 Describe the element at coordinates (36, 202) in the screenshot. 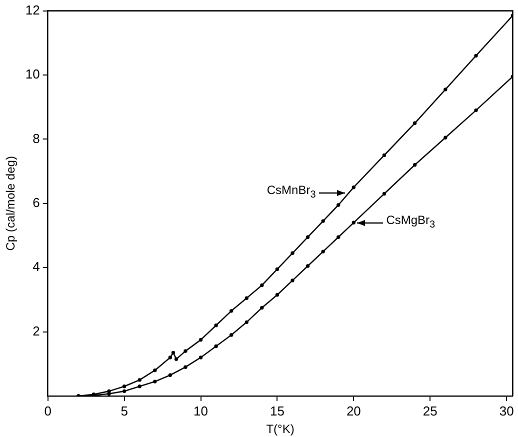

I see `y-tick-label: 6` at that location.